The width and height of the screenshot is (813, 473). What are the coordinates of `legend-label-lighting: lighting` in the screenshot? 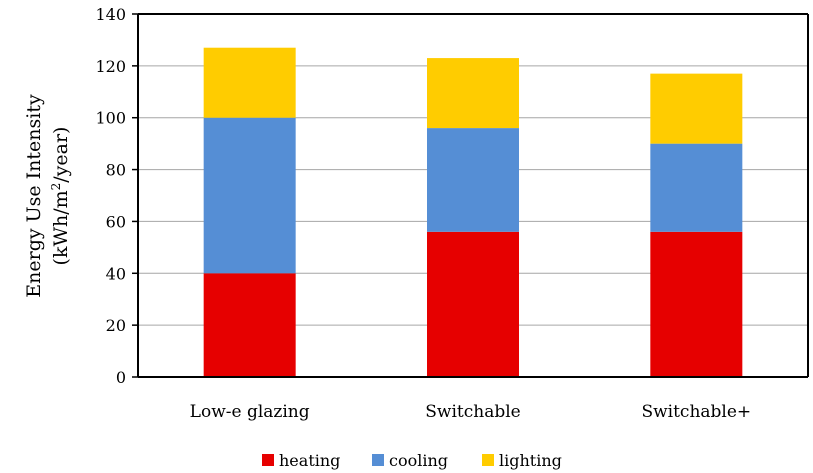 It's located at (530, 460).